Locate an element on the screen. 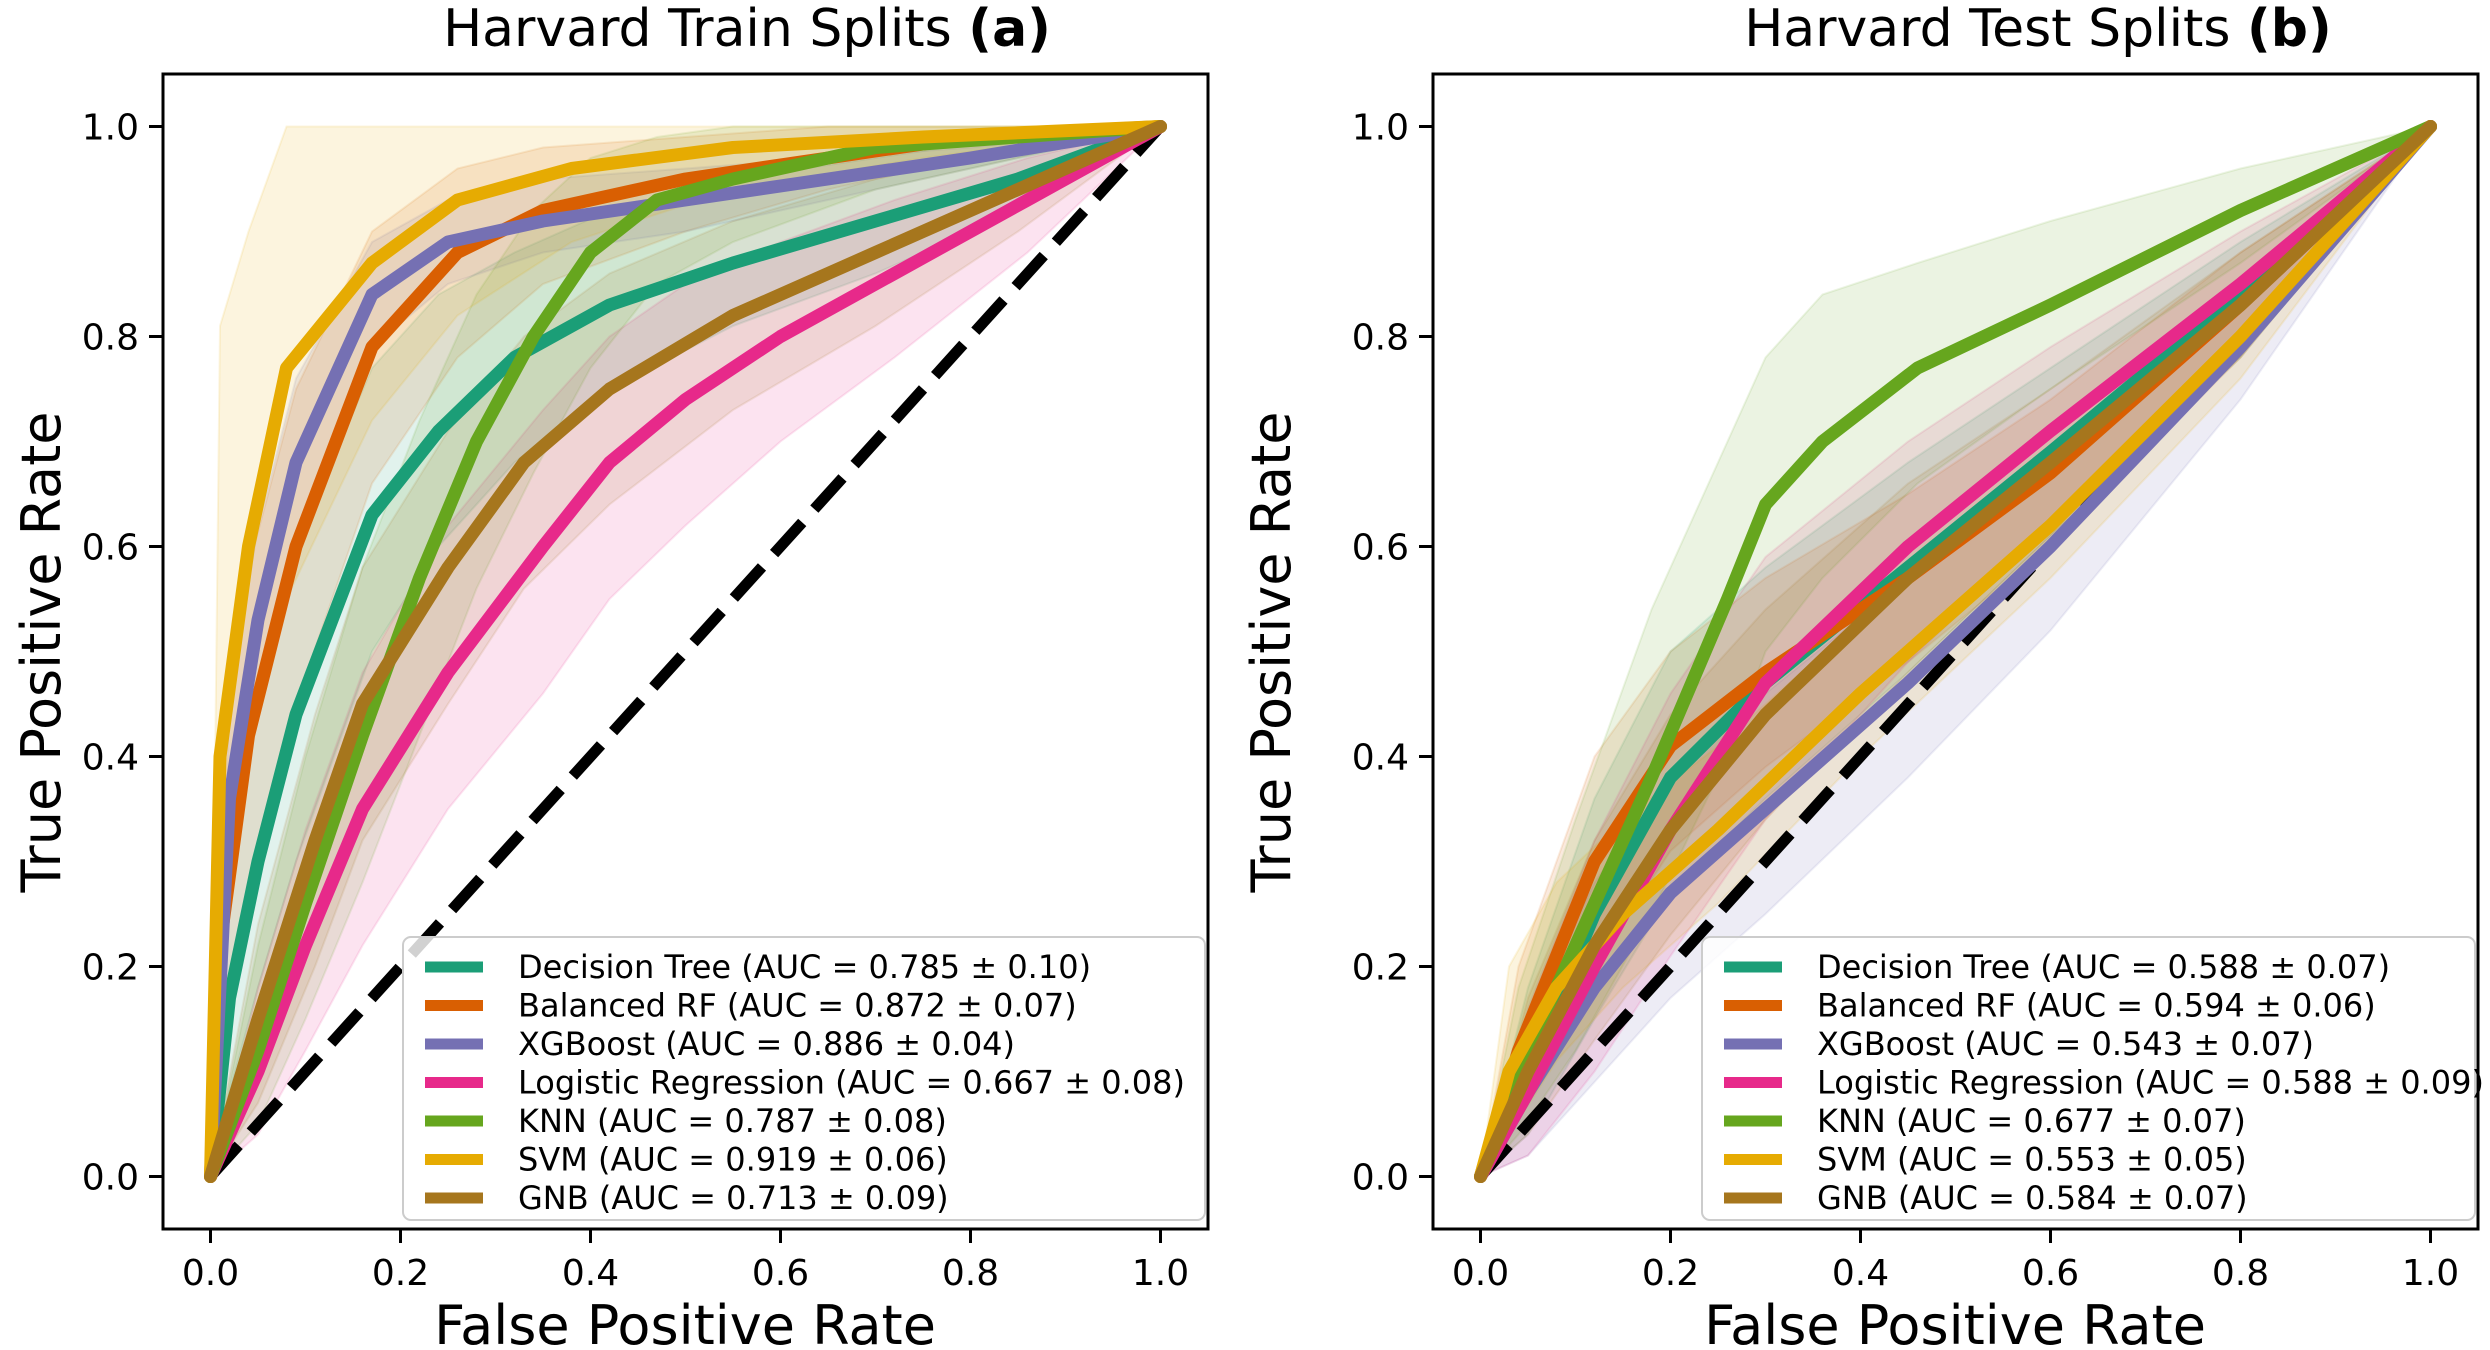 The width and height of the screenshot is (2490, 1350). chart-a-ytick-label: 0.6 is located at coordinates (110, 548).